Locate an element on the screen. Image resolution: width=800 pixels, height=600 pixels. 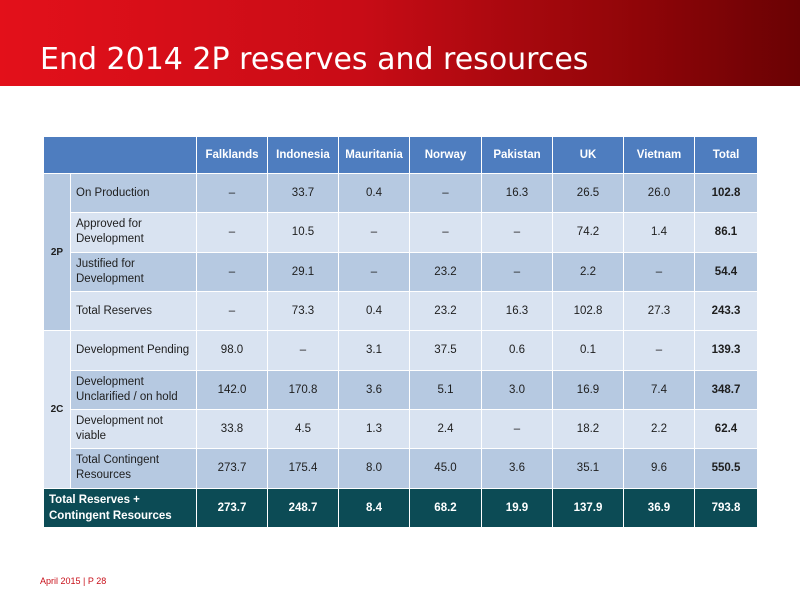
col-header: Total is located at coordinates (726, 155).